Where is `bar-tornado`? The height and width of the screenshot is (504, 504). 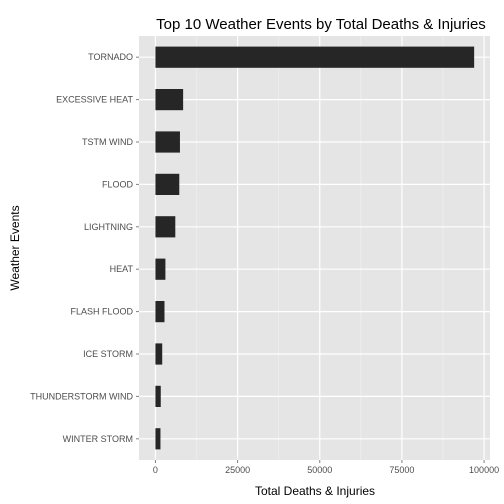 bar-tornado is located at coordinates (315, 57).